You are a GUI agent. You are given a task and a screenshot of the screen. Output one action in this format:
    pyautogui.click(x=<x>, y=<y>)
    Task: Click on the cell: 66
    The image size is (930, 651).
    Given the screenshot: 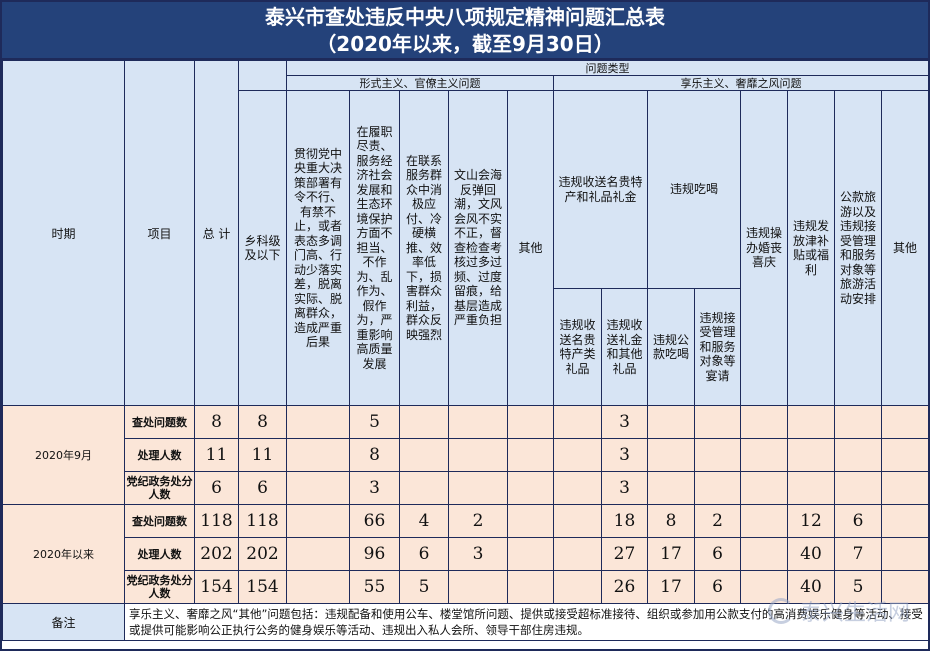 What is the action you would take?
    pyautogui.click(x=374, y=521)
    